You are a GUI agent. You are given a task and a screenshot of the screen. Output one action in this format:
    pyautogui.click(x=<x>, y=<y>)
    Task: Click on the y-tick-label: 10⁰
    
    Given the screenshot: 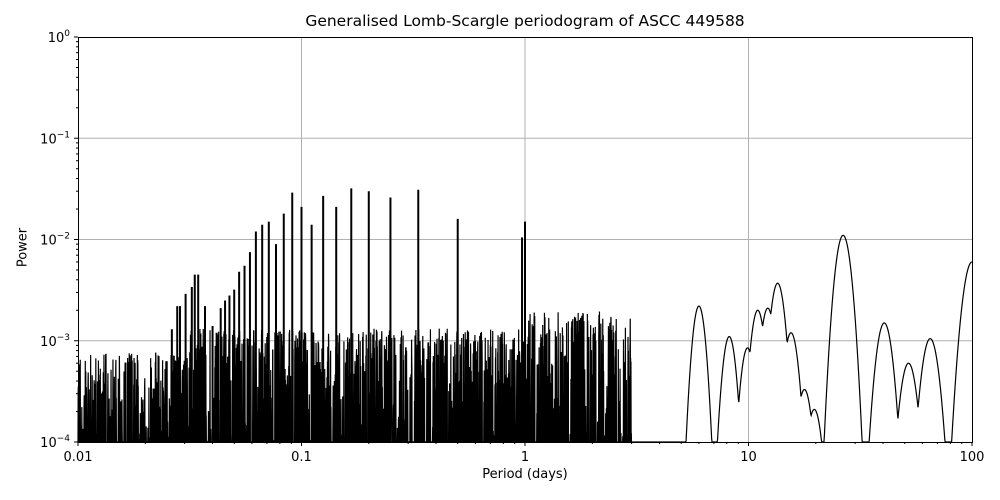 What is the action you would take?
    pyautogui.click(x=59, y=37)
    